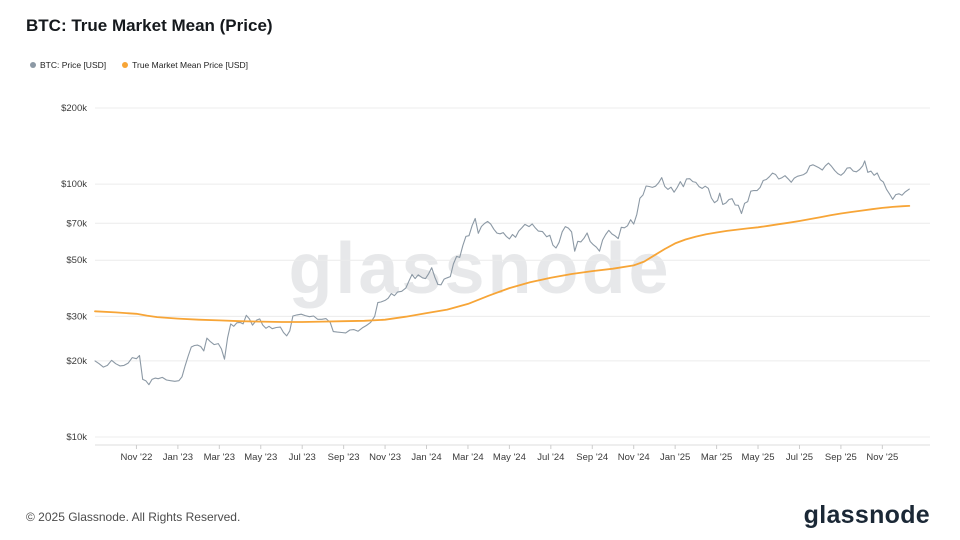 This screenshot has height=540, width=960. What do you see at coordinates (882, 457) in the screenshot?
I see `svg-text: Nov '25` at bounding box center [882, 457].